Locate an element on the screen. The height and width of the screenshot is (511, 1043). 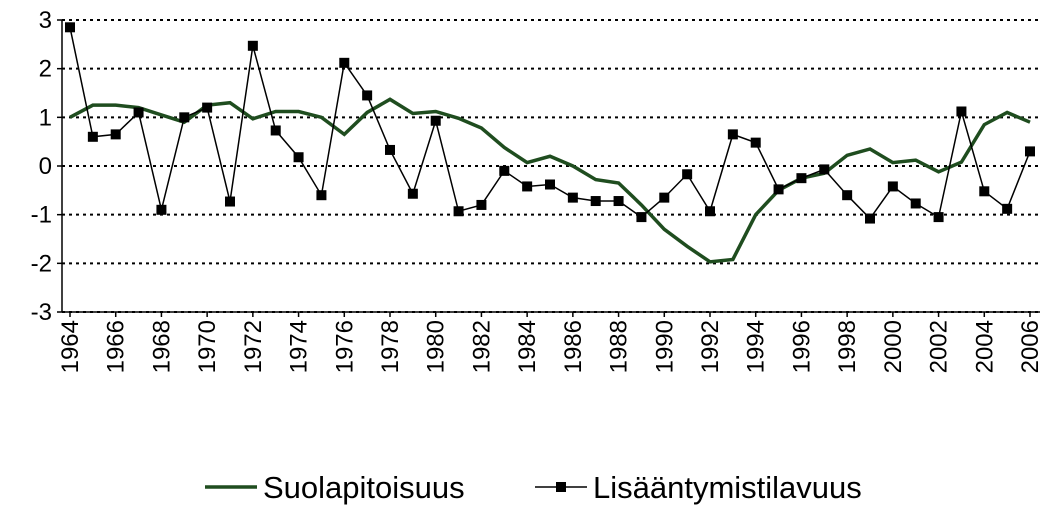
x-tick-label: 2000 is located at coordinates (893, 346).